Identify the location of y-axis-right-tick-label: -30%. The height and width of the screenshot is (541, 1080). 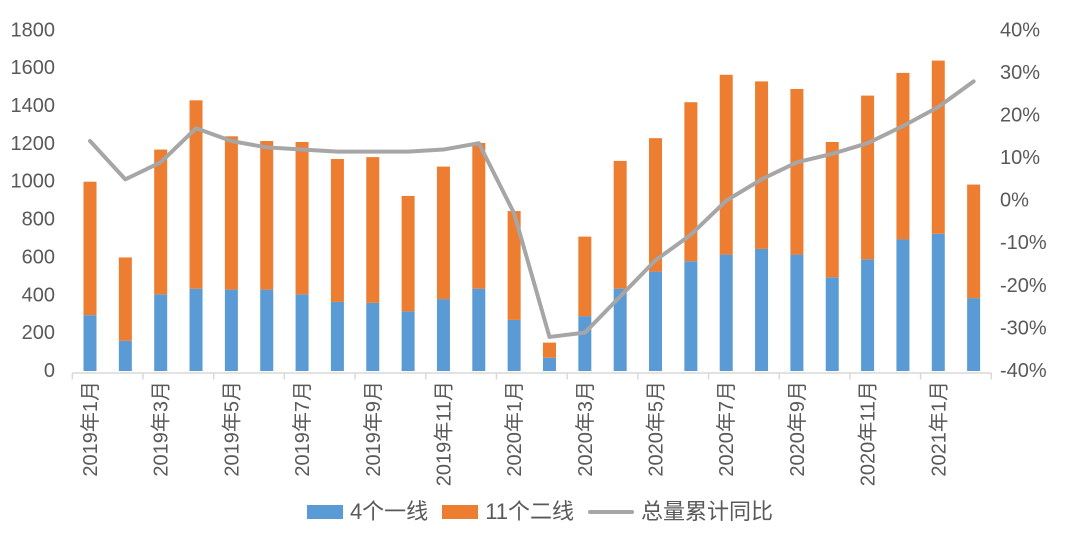
(1023, 328).